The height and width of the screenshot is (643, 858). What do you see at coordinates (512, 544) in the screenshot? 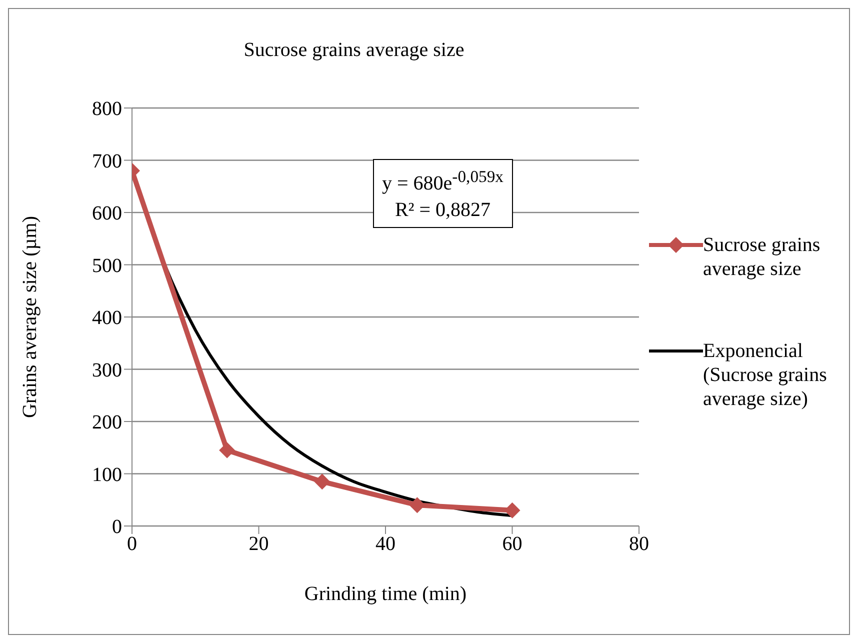
I see `x-tick-label: 60` at bounding box center [512, 544].